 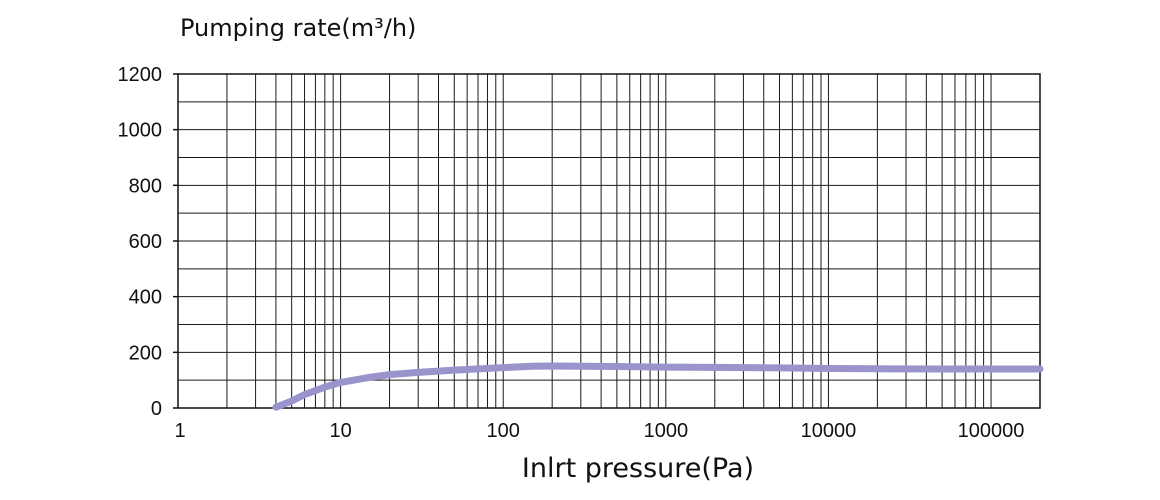 What do you see at coordinates (140, 75) in the screenshot?
I see `y-tick-label: 1200` at bounding box center [140, 75].